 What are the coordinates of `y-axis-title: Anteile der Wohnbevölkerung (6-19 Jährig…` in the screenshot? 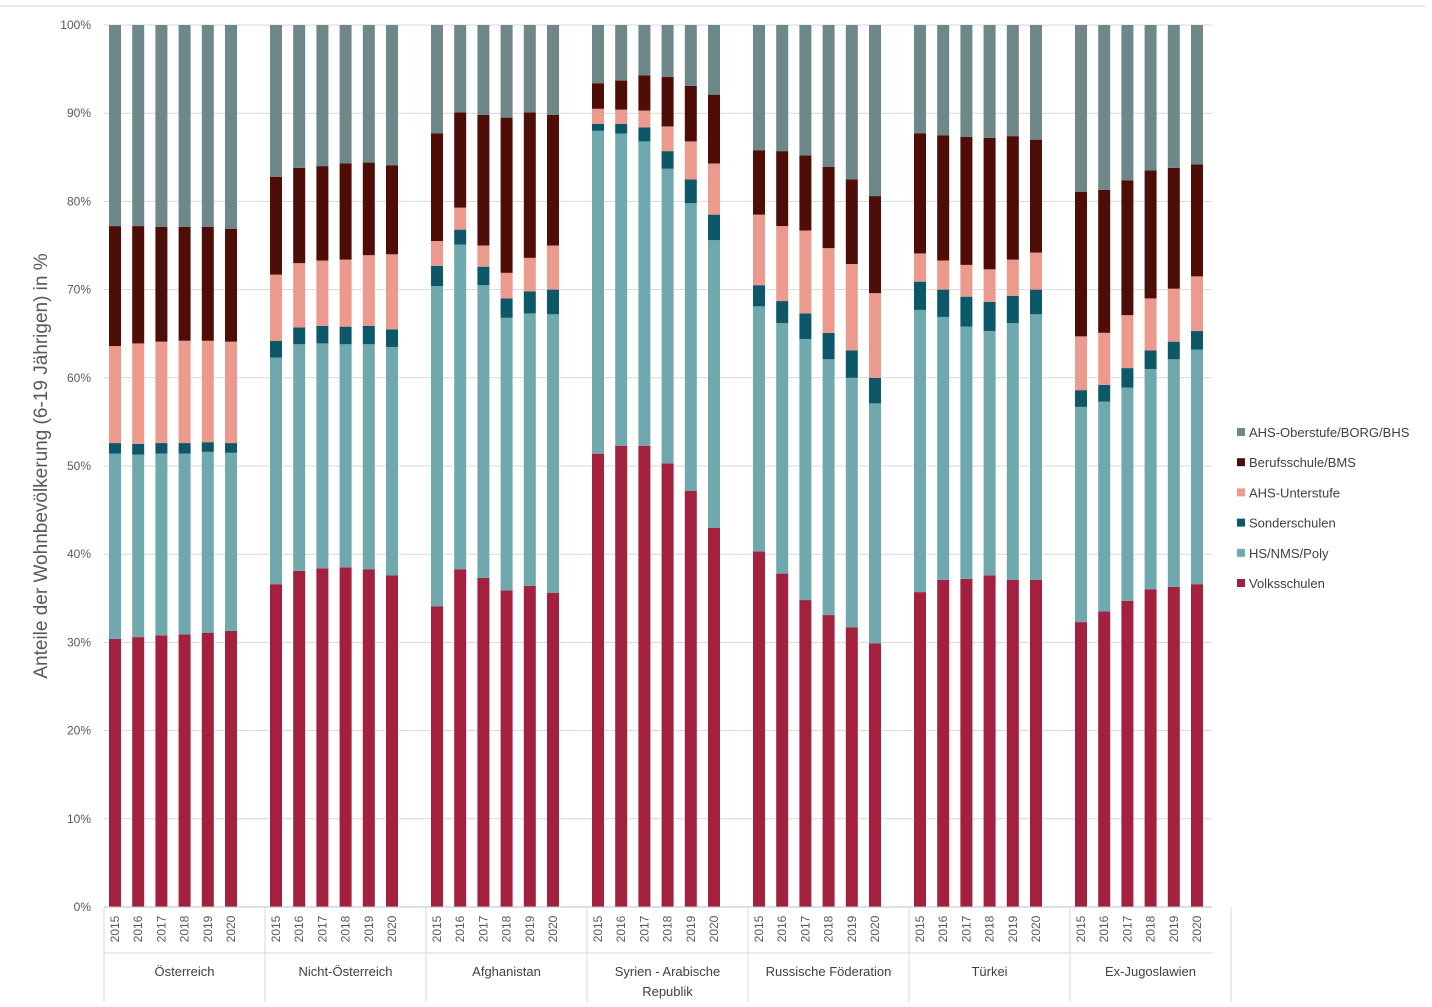 It's located at (41, 465).